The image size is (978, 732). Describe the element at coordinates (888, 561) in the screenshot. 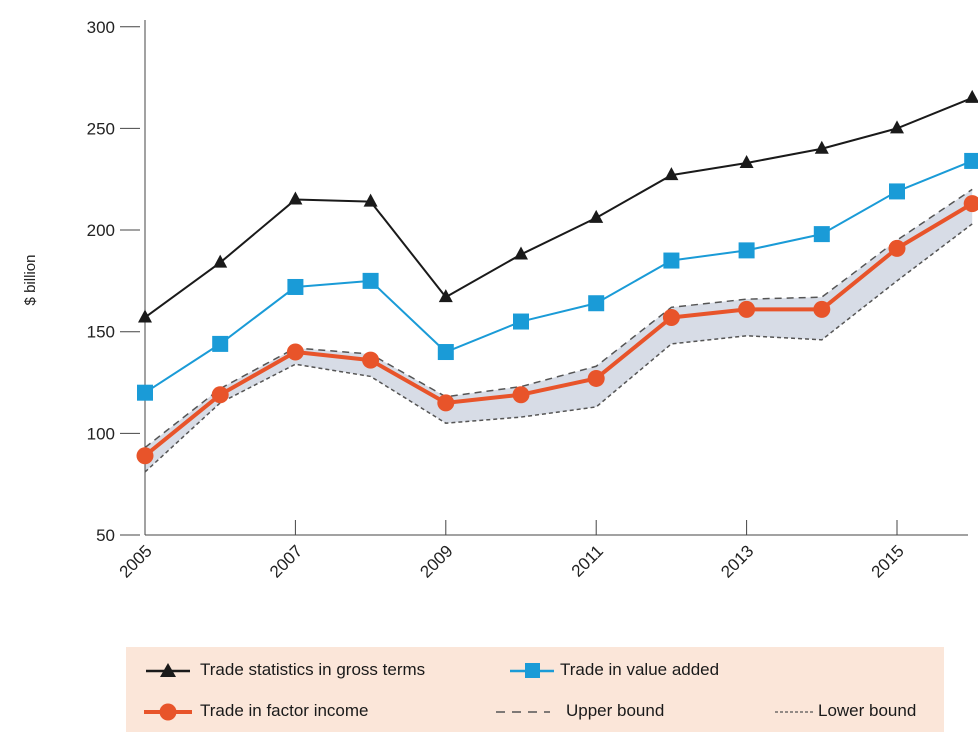

I see `x-tick-label: 2015` at that location.